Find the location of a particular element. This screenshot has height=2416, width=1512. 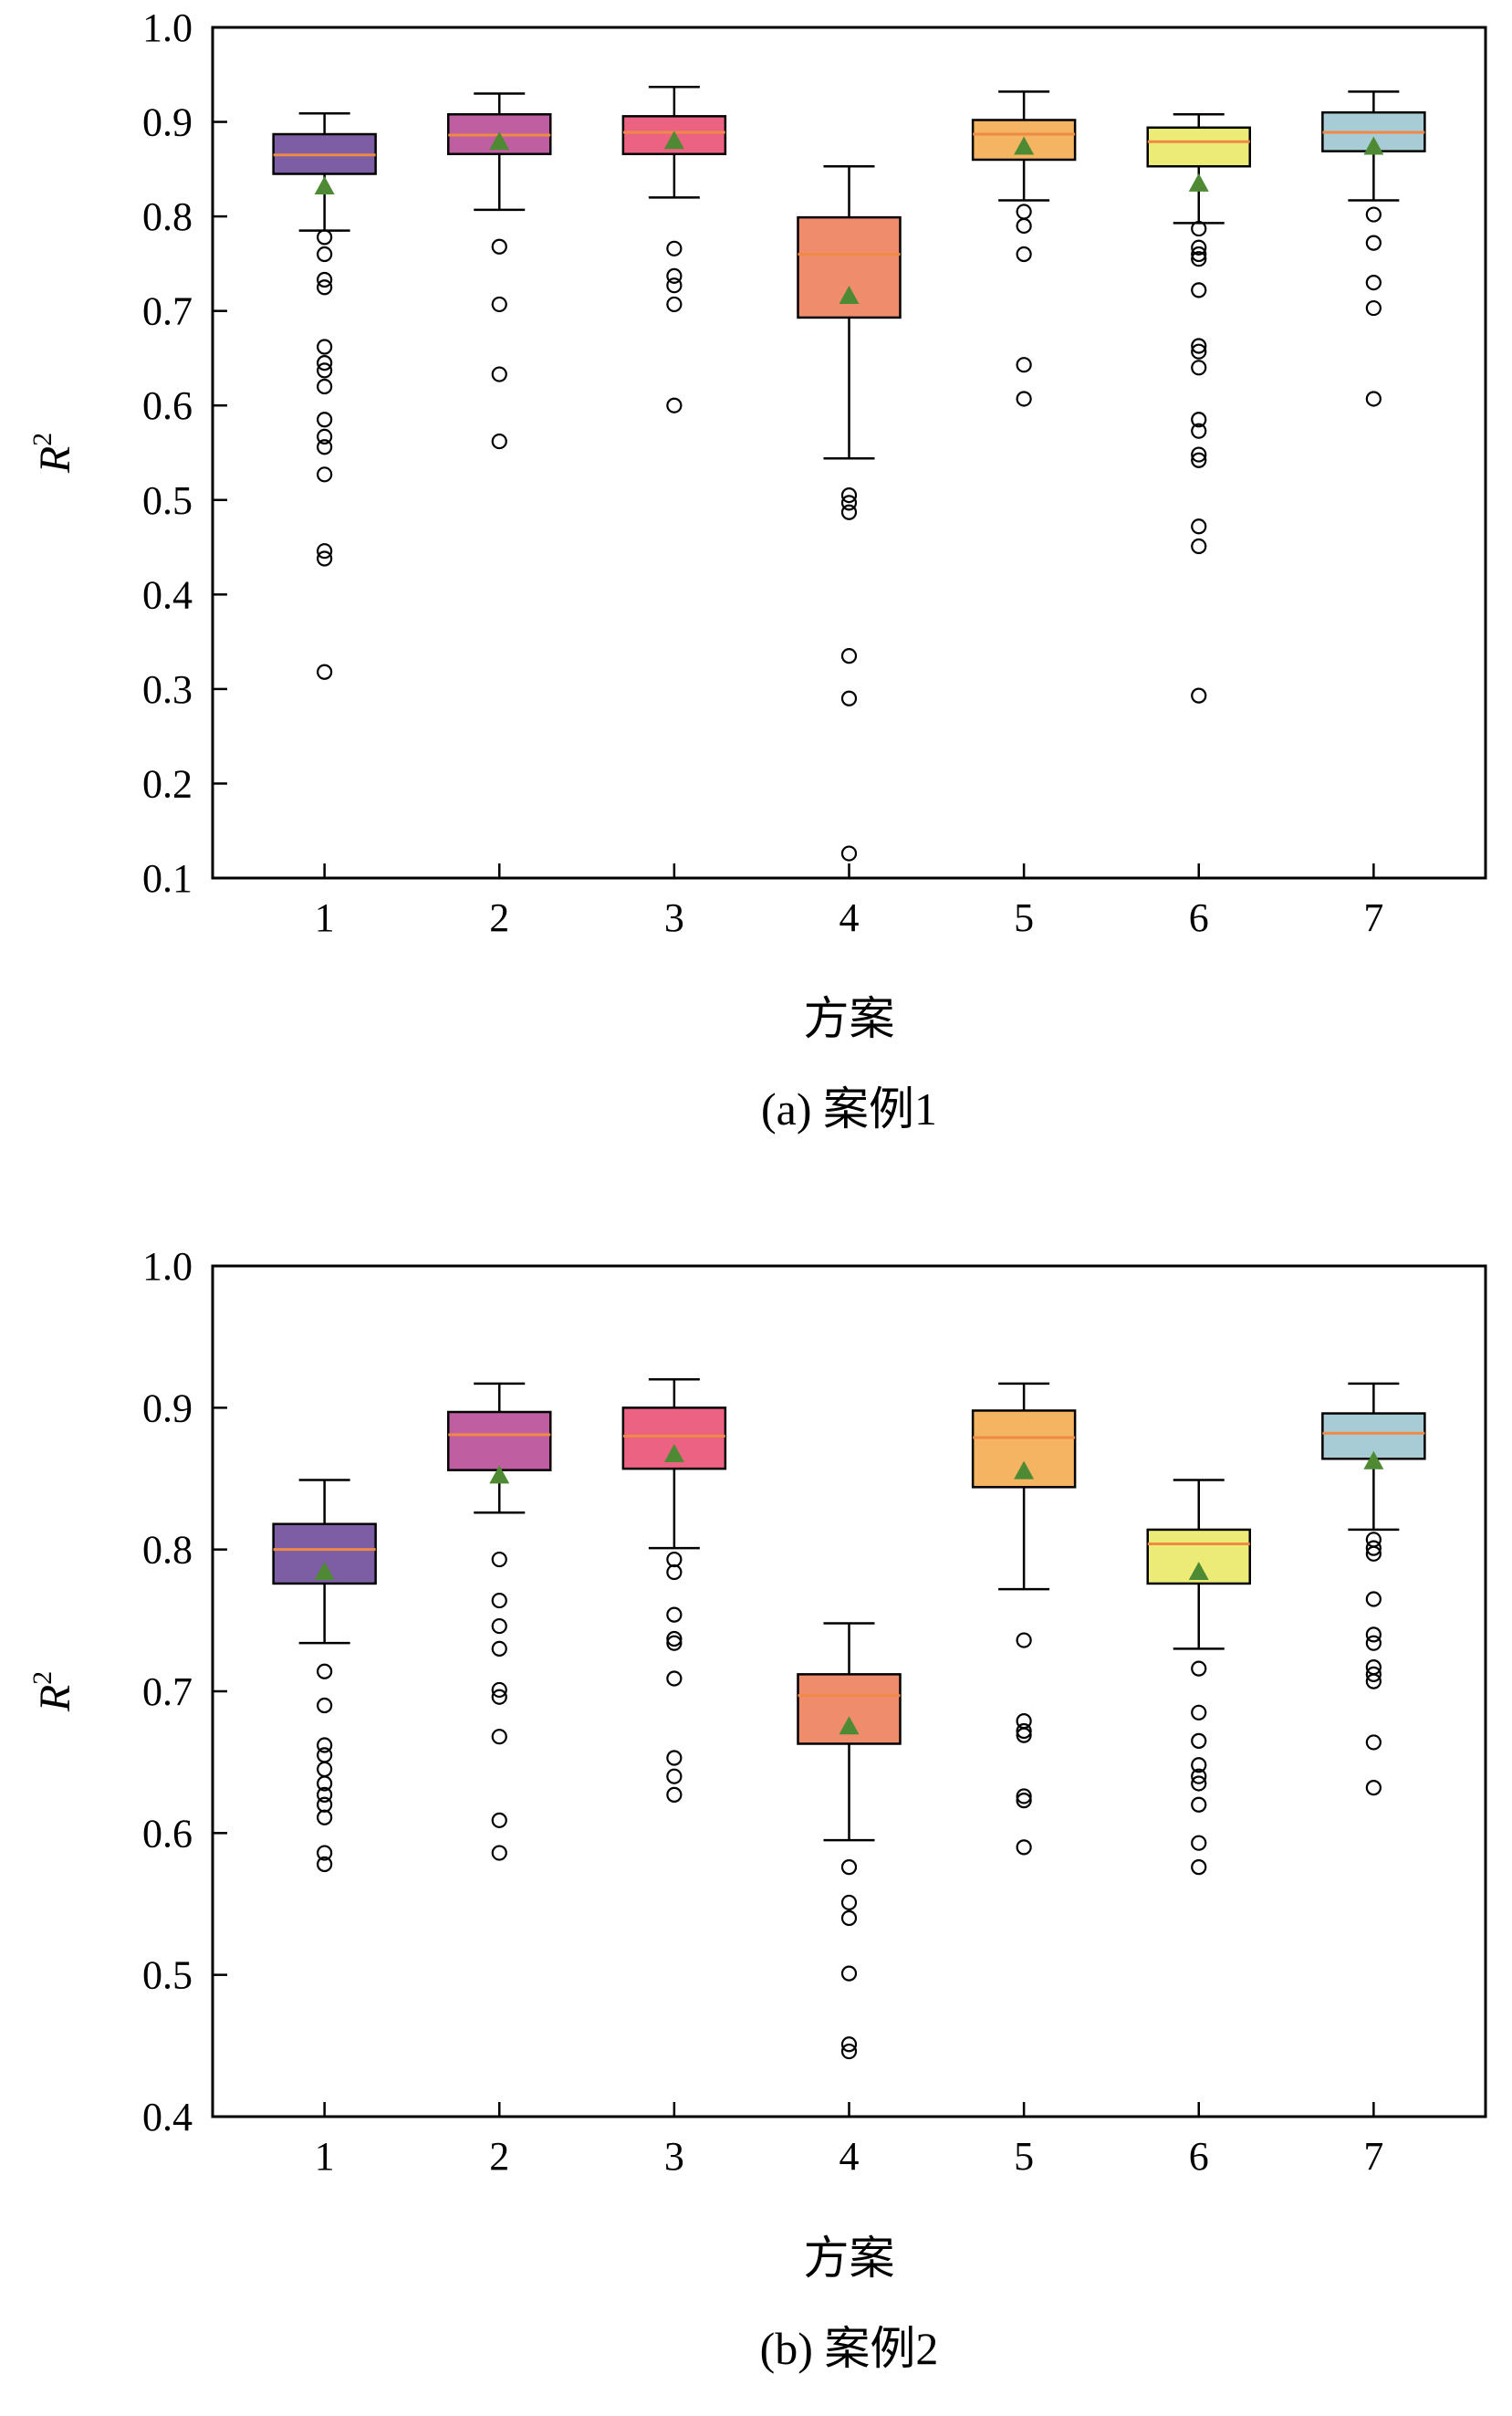

x-tick-label: 3 is located at coordinates (674, 2156).